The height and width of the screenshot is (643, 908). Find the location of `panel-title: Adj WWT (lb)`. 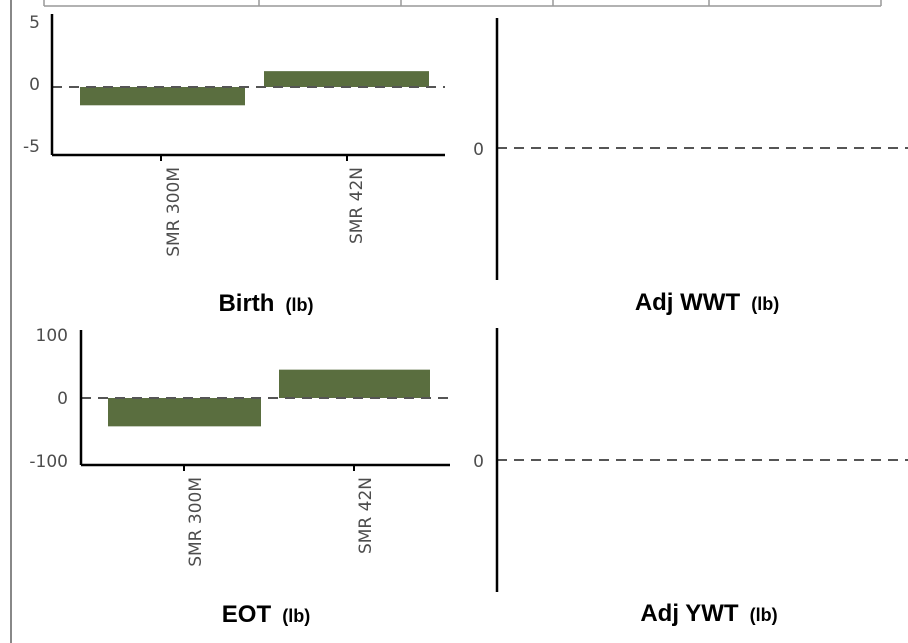

panel-title: Adj WWT (lb) is located at coordinates (707, 302).